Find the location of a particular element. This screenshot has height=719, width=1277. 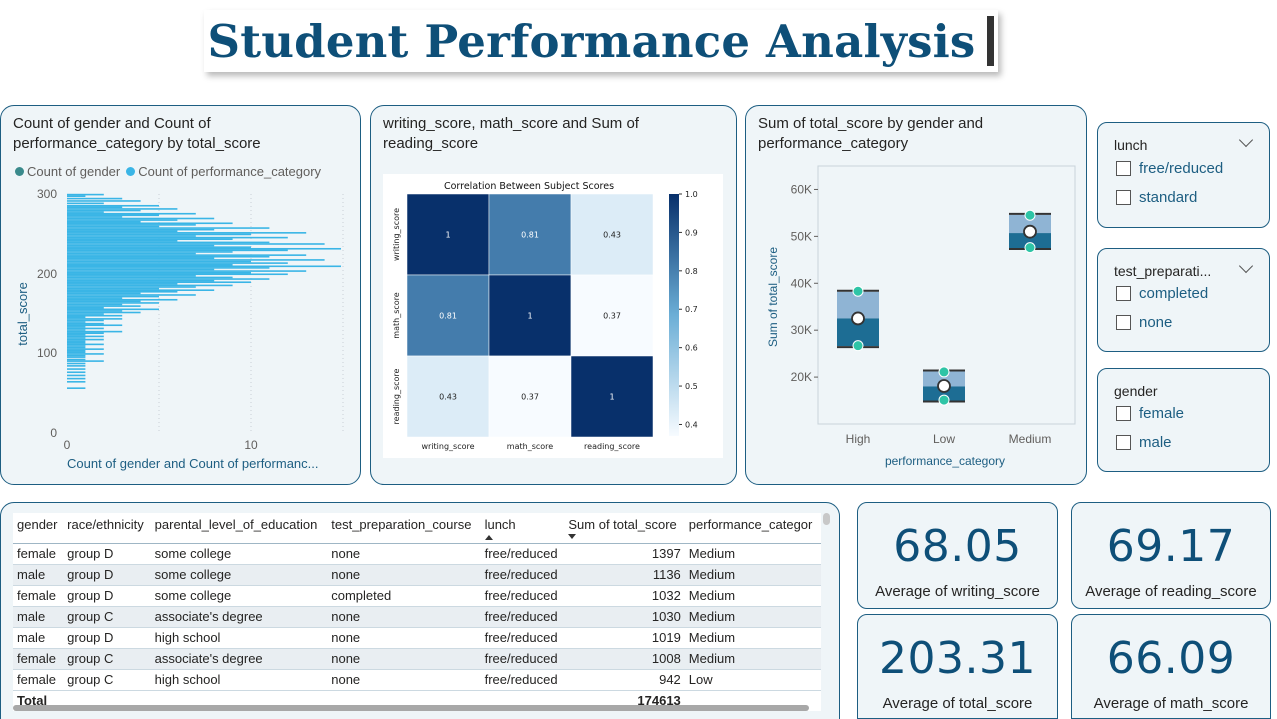

horizontal-scrollbar is located at coordinates (411, 708).